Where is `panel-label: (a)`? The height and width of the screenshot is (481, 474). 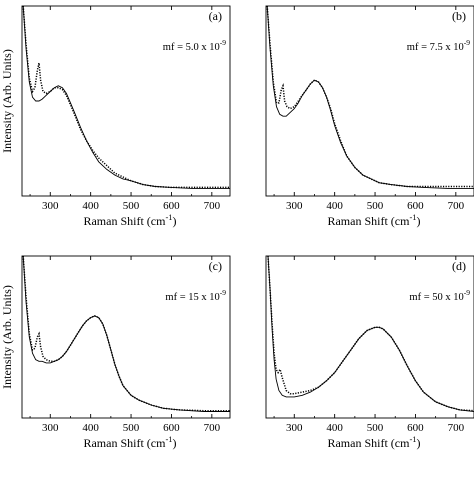
panel-label: (a) is located at coordinates (215, 16).